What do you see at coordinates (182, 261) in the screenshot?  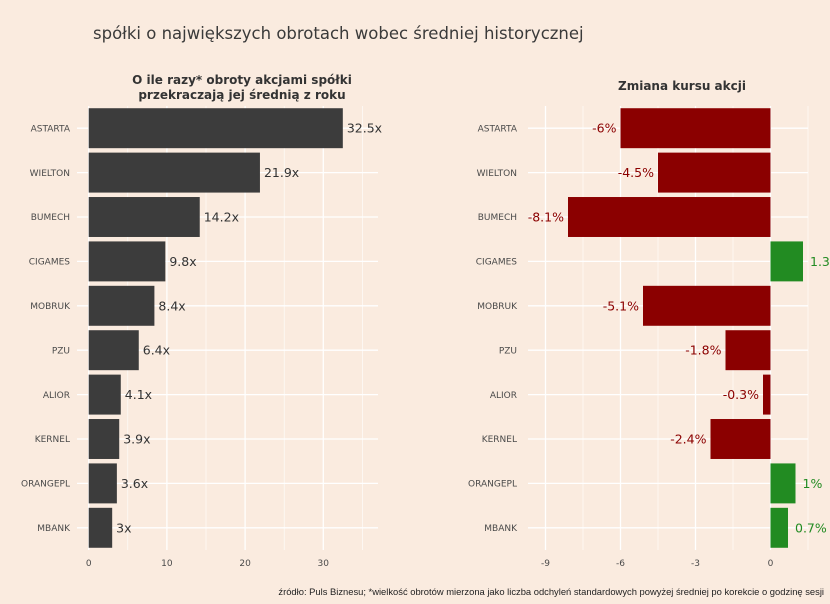 I see `left-data-label: 9.8x` at bounding box center [182, 261].